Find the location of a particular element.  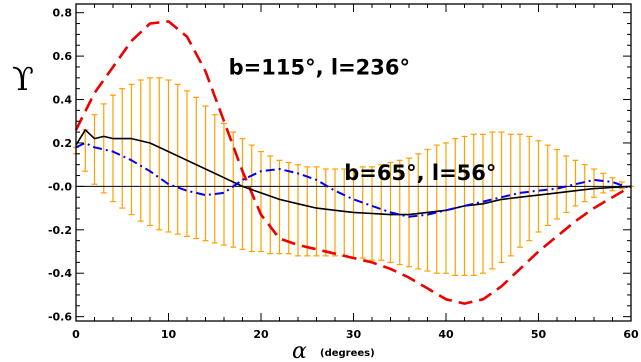

x-tick-label: 40 is located at coordinates (446, 334).